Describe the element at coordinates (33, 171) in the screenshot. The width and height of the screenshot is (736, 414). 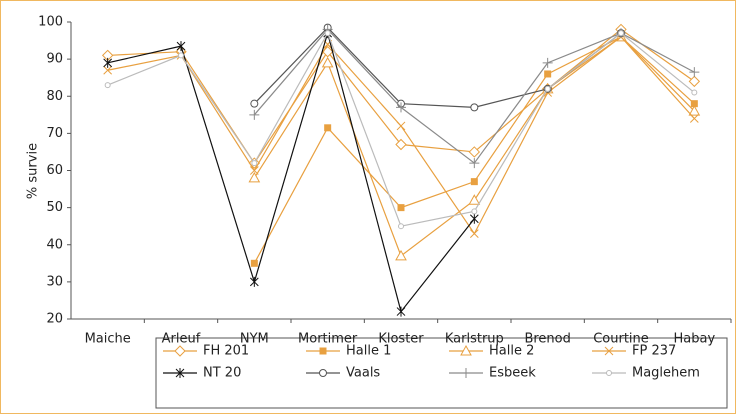
I see `y-axis-label: % survie` at that location.